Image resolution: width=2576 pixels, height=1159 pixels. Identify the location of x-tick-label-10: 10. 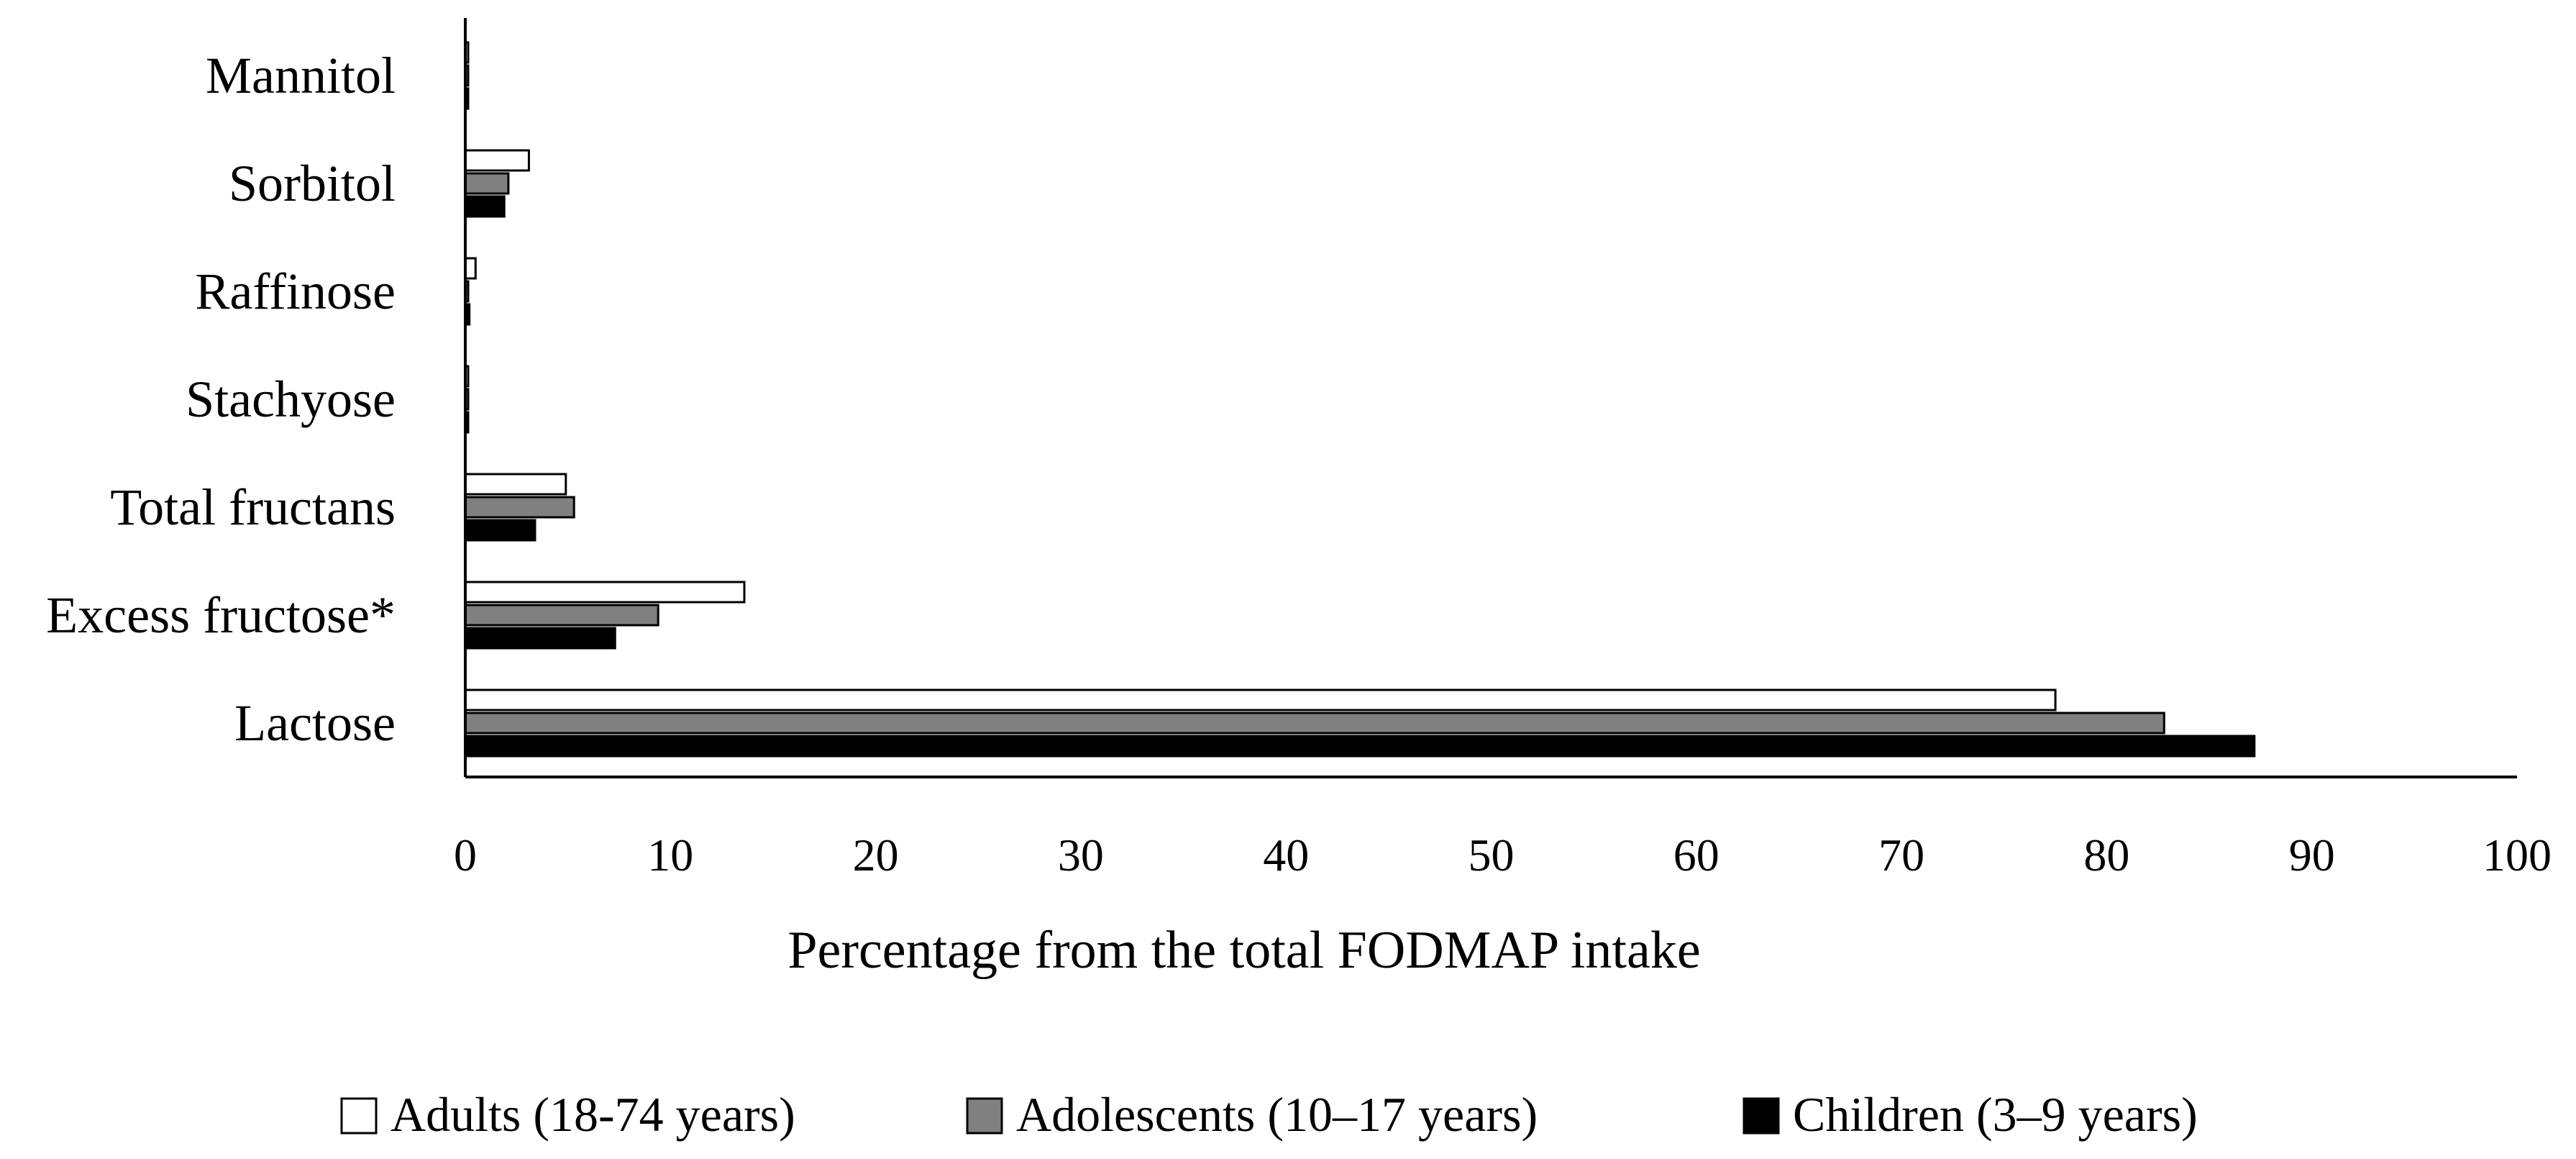
(670, 855).